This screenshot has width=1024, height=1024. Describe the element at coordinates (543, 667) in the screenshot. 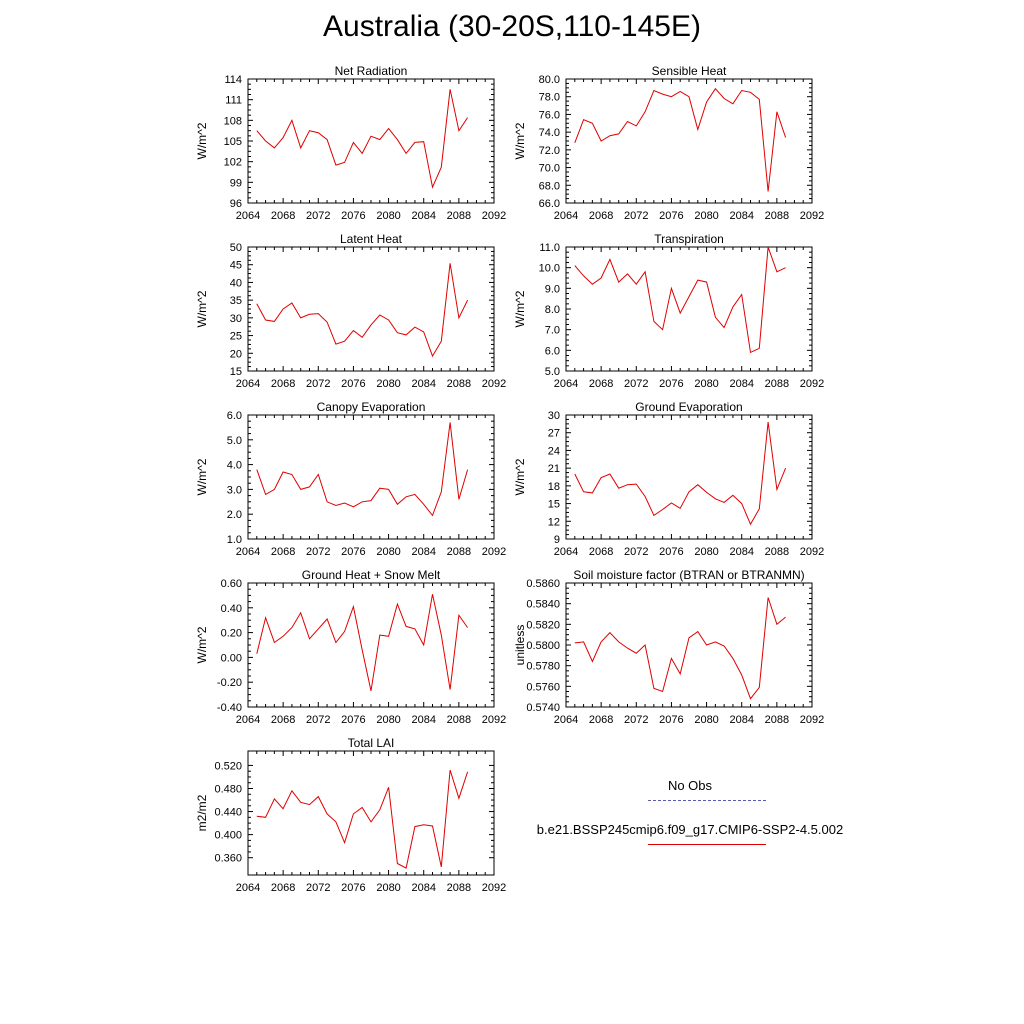

I see `panel-soil-moisture-factor-btran-or-btranmn-ytick-label: 0.5780` at that location.